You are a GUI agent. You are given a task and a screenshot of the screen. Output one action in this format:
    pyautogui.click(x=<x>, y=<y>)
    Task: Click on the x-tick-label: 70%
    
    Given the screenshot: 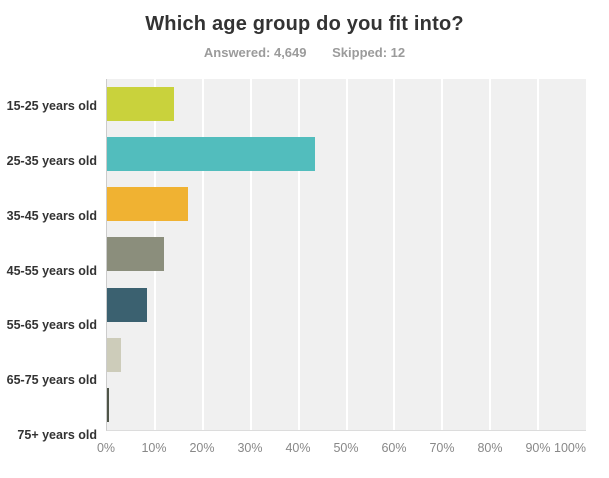 What is the action you would take?
    pyautogui.click(x=442, y=448)
    